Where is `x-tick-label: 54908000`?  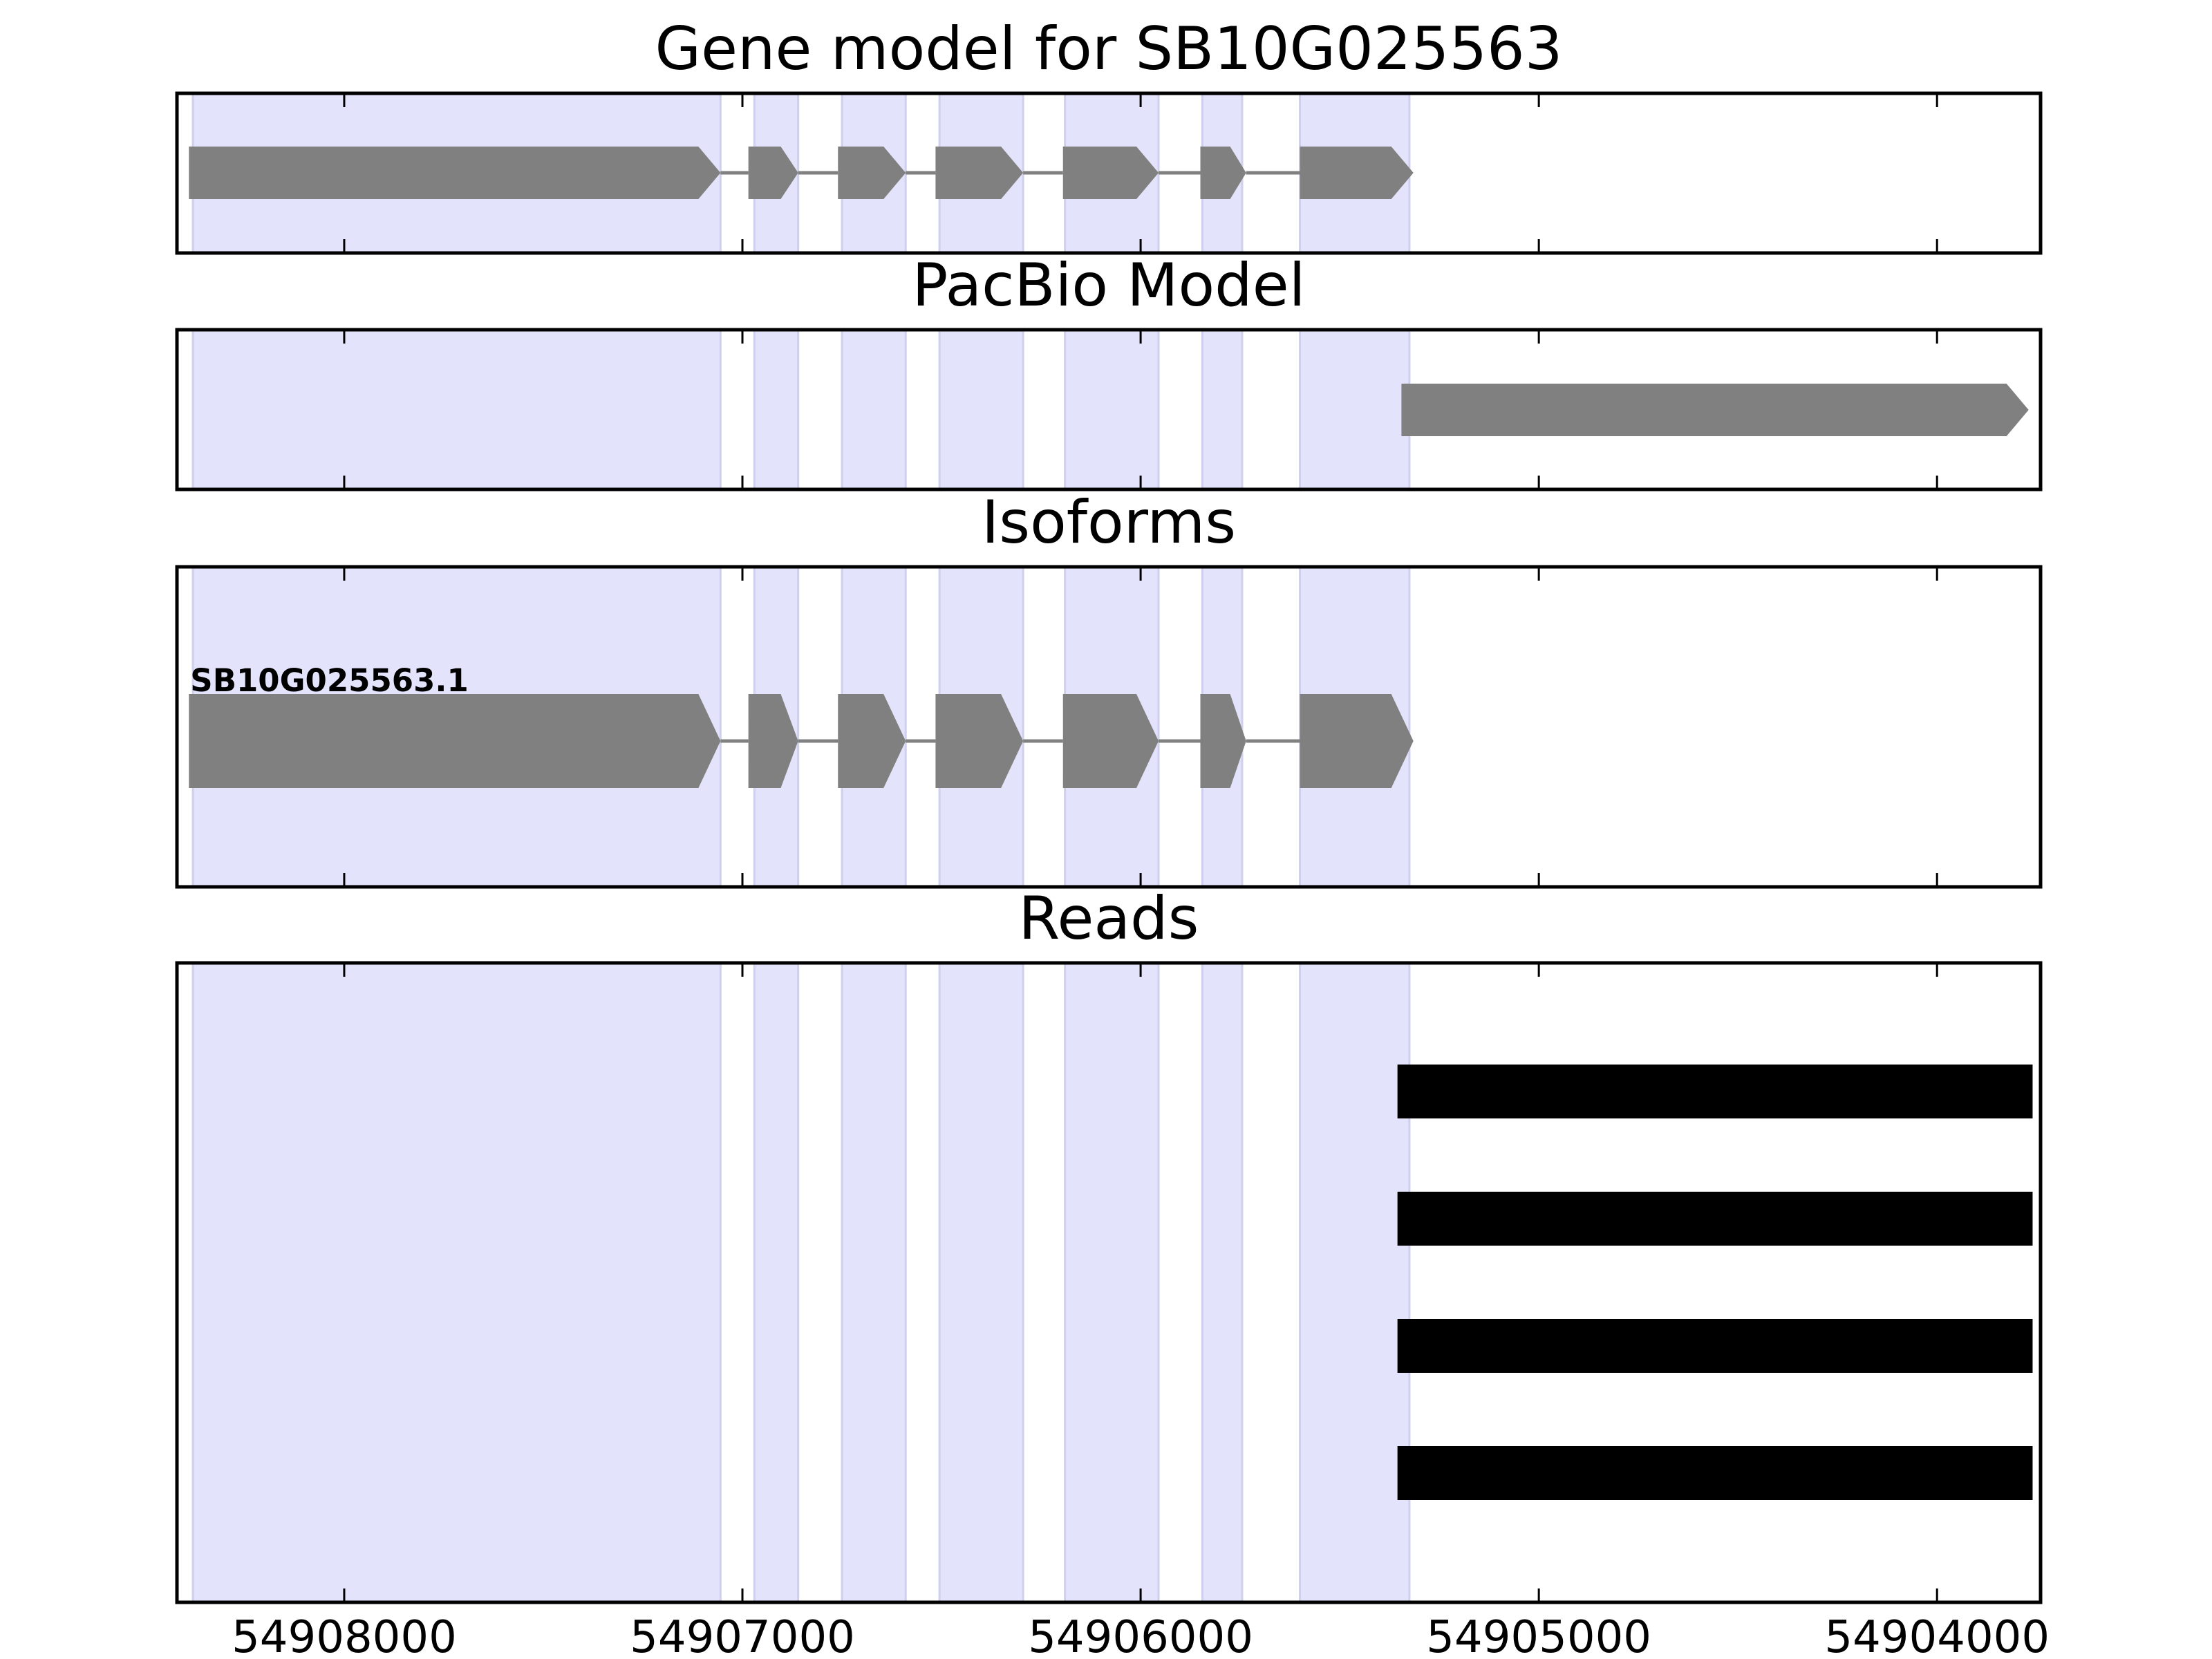
x-tick-label: 54908000 is located at coordinates (344, 1635).